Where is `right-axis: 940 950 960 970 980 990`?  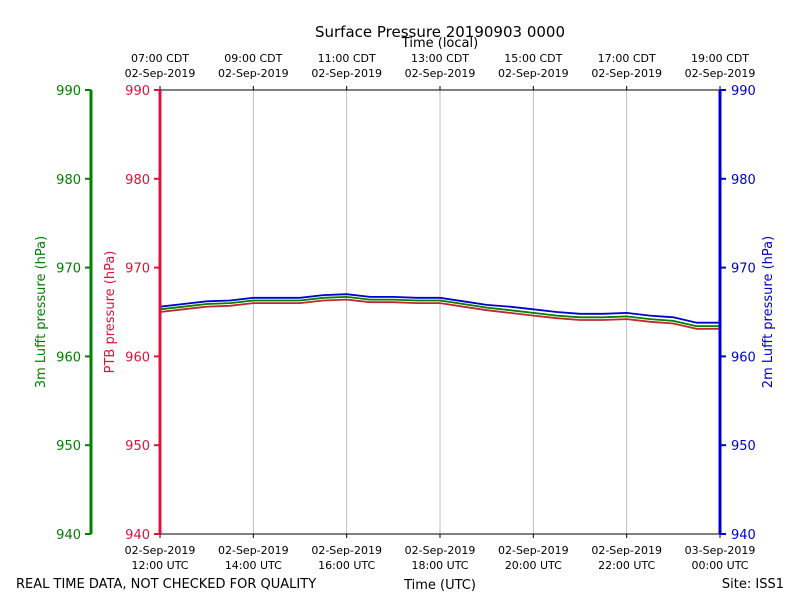 right-axis: 940 950 960 970 980 990 is located at coordinates (737, 313).